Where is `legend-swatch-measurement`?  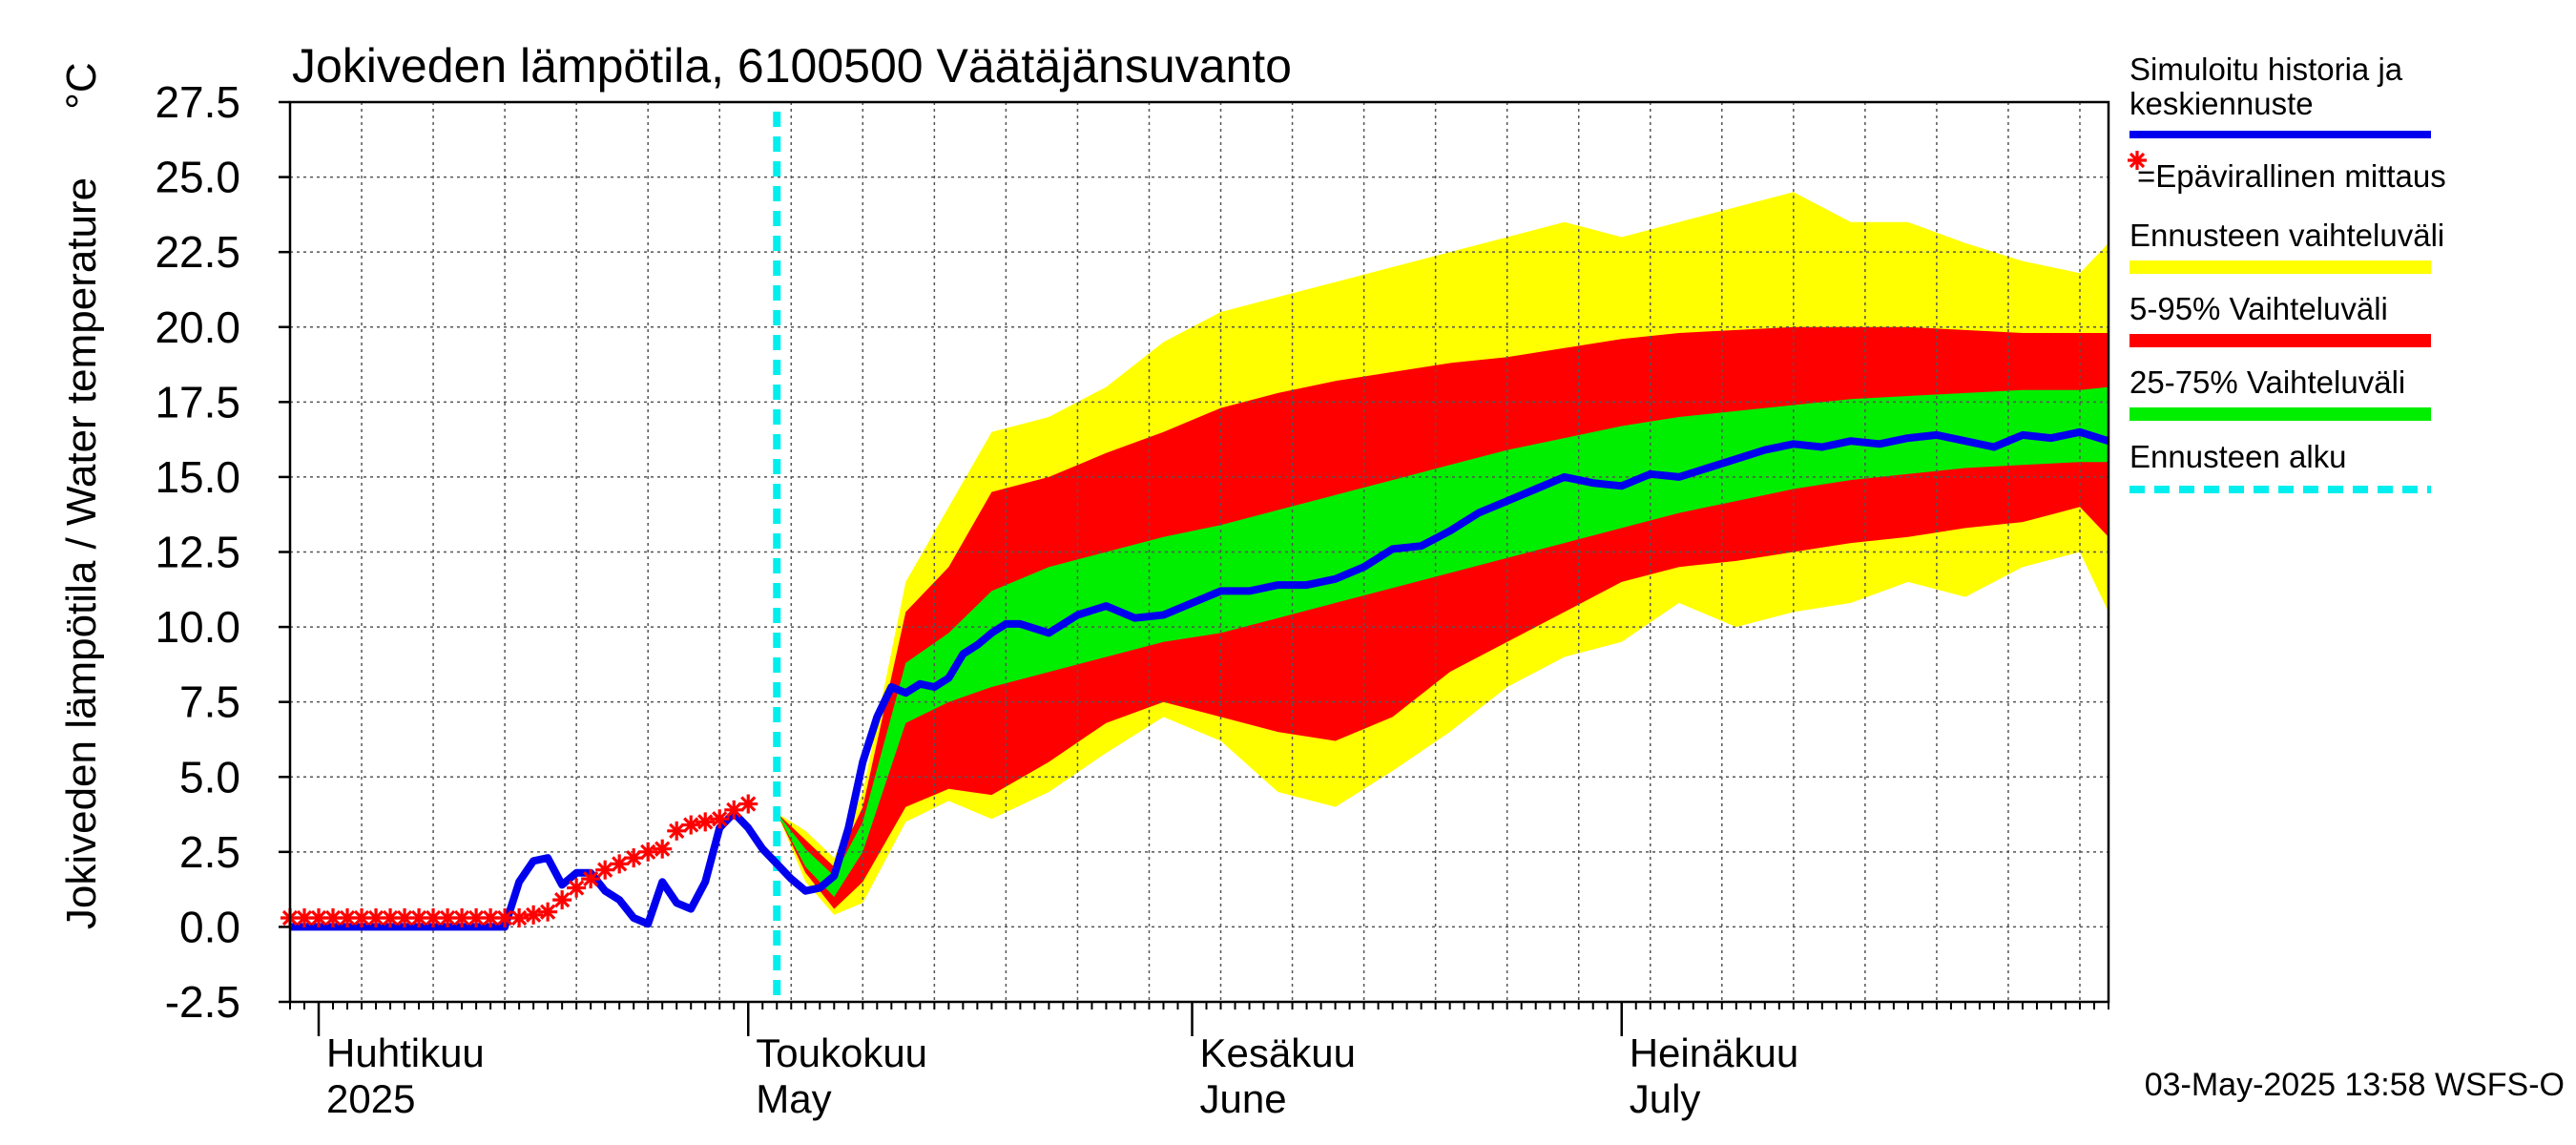 legend-swatch-measurement is located at coordinates (2137, 160).